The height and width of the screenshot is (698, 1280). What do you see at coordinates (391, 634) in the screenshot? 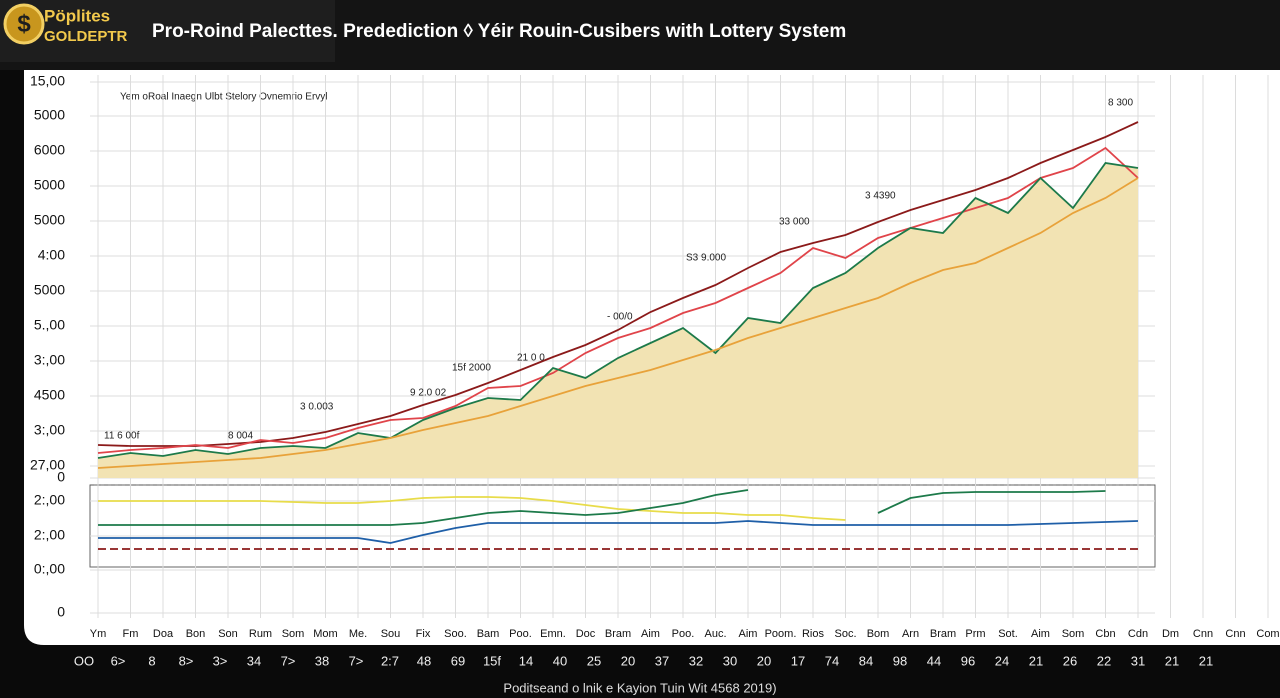
I see `x-tick-label: Sou` at bounding box center [391, 634].